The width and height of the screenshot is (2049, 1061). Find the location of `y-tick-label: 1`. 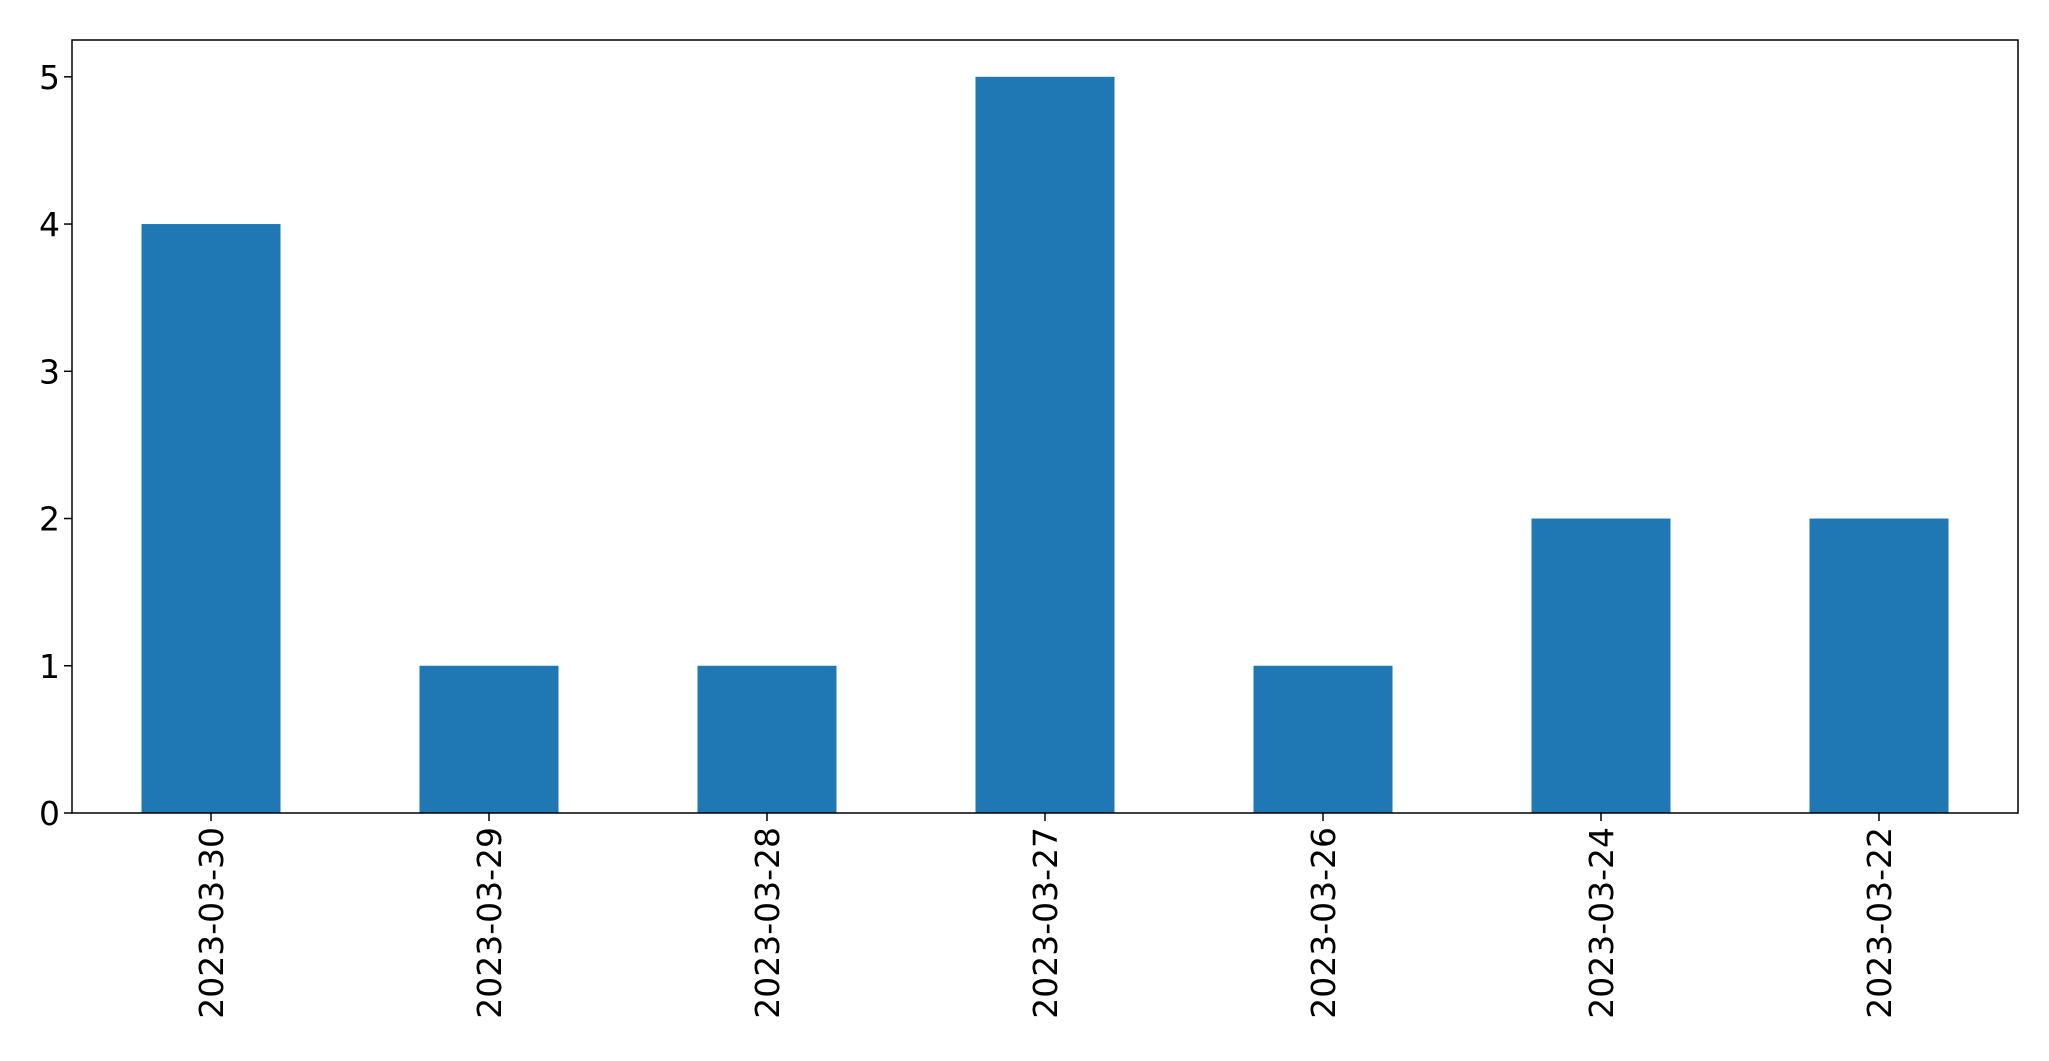

y-tick-label: 1 is located at coordinates (49, 666).